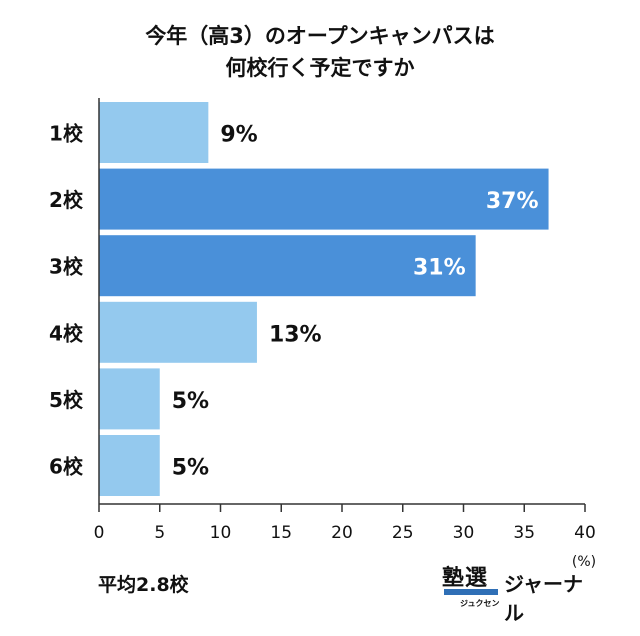  I want to click on average-label: 平均2.8校, so click(143, 585).